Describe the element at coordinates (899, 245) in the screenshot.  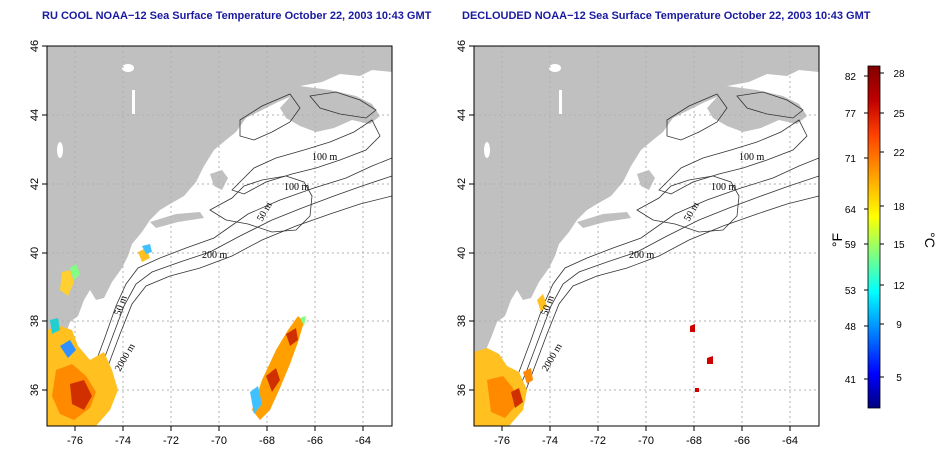
I see `celsius-tick-label: 15` at that location.